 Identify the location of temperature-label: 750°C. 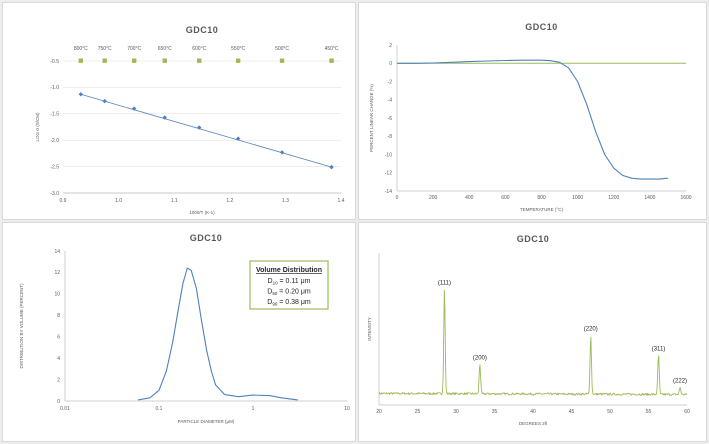
(105, 49).